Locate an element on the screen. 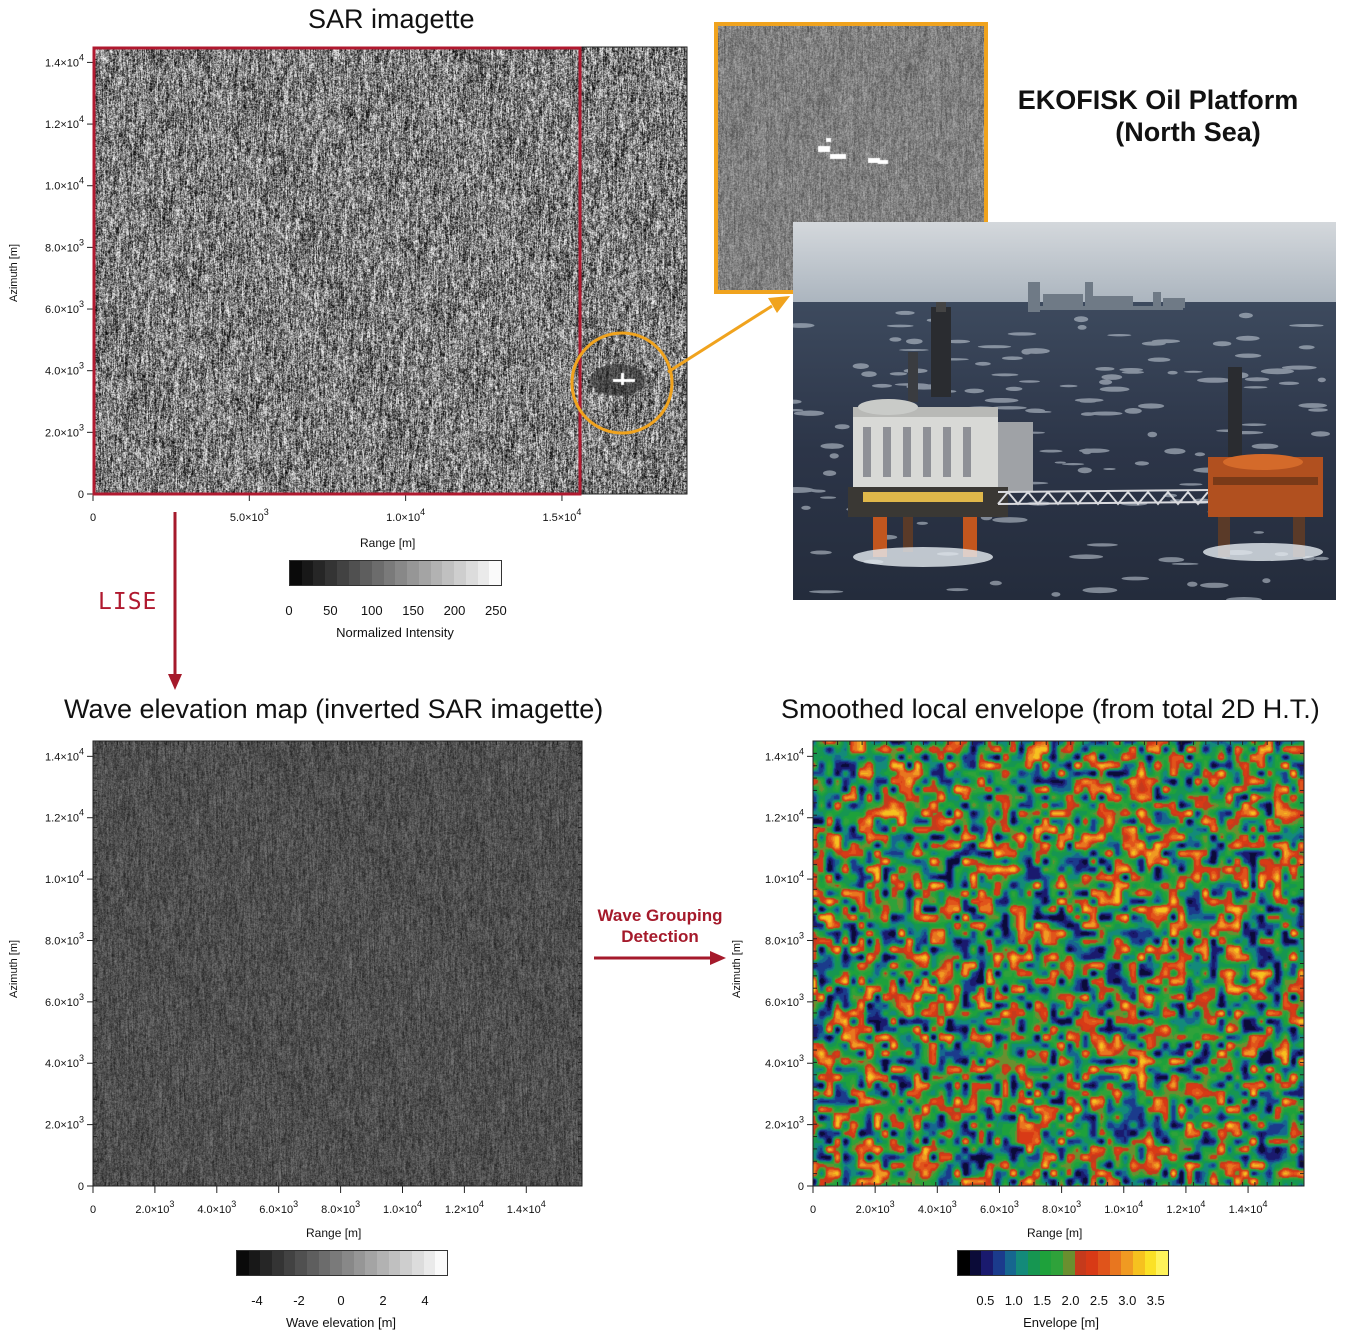 The width and height of the screenshot is (1346, 1333). envelope-y-tick-base: 0 is located at coordinates (801, 1187).